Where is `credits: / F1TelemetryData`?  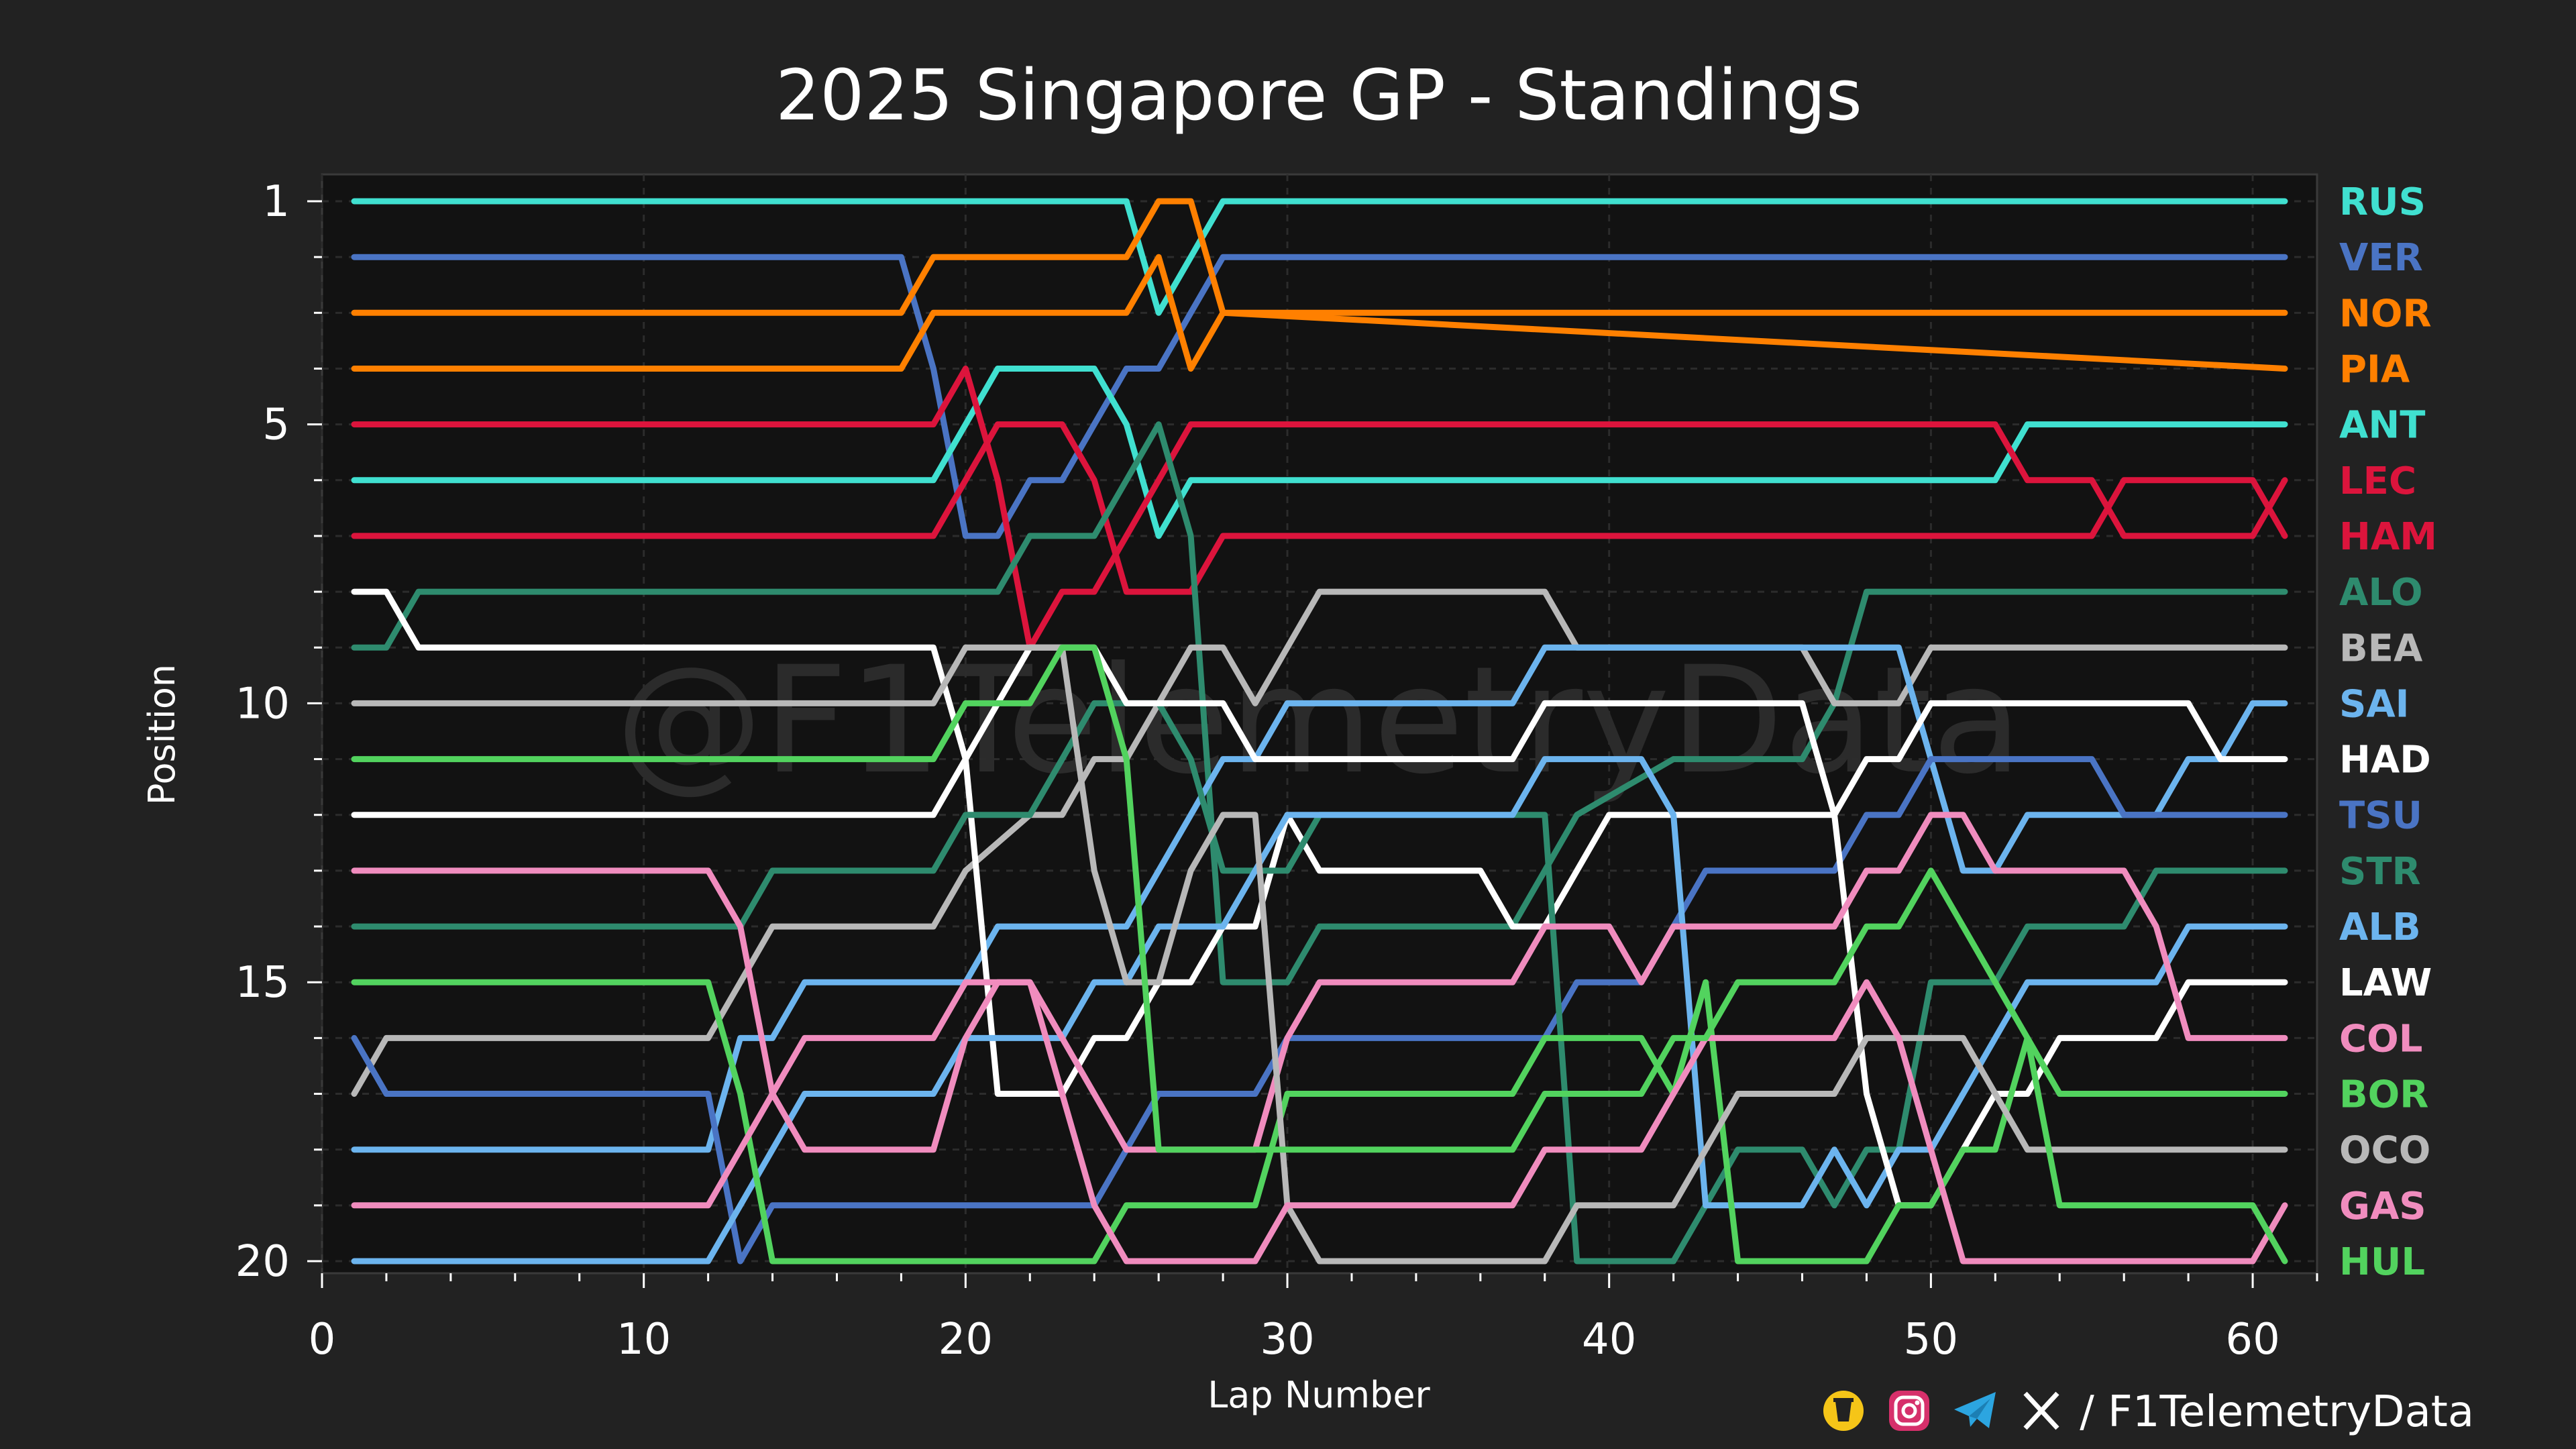 credits: / F1TelemetryData is located at coordinates (2148, 1412).